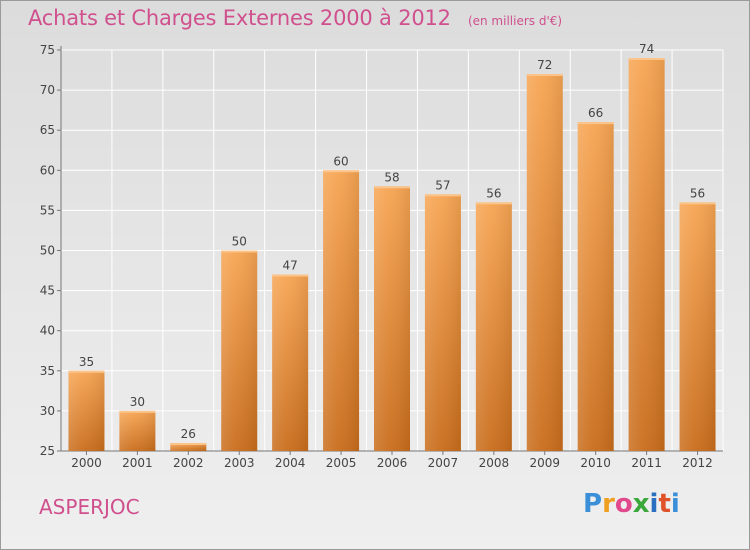 The height and width of the screenshot is (550, 750). Describe the element at coordinates (595, 113) in the screenshot. I see `value-label: 66` at that location.